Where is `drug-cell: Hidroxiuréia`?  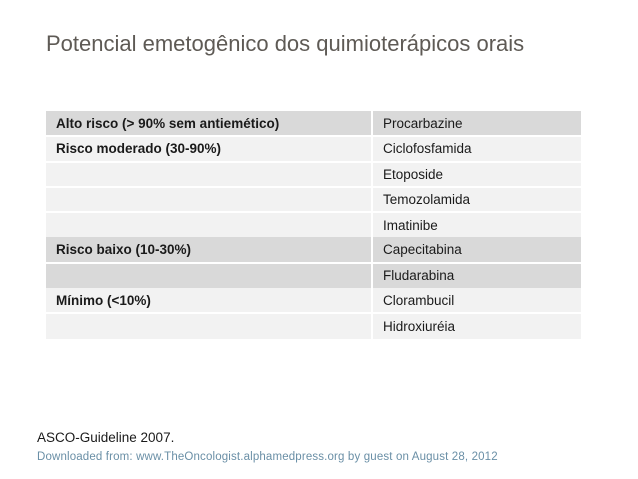
drug-cell: Hidroxiuréia is located at coordinates (476, 325).